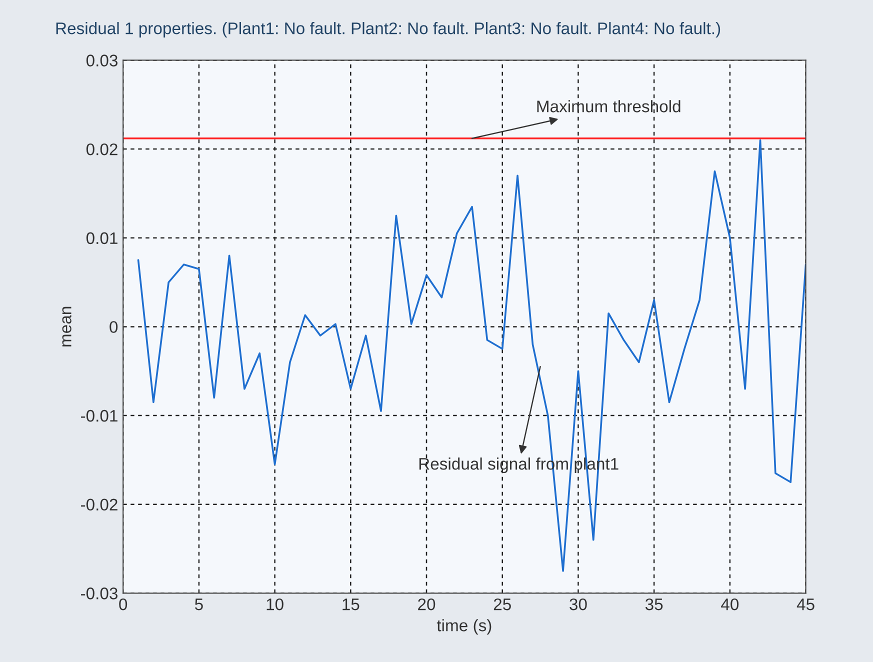 This screenshot has height=662, width=873. Describe the element at coordinates (114, 327) in the screenshot. I see `y-tick-label: 0` at that location.